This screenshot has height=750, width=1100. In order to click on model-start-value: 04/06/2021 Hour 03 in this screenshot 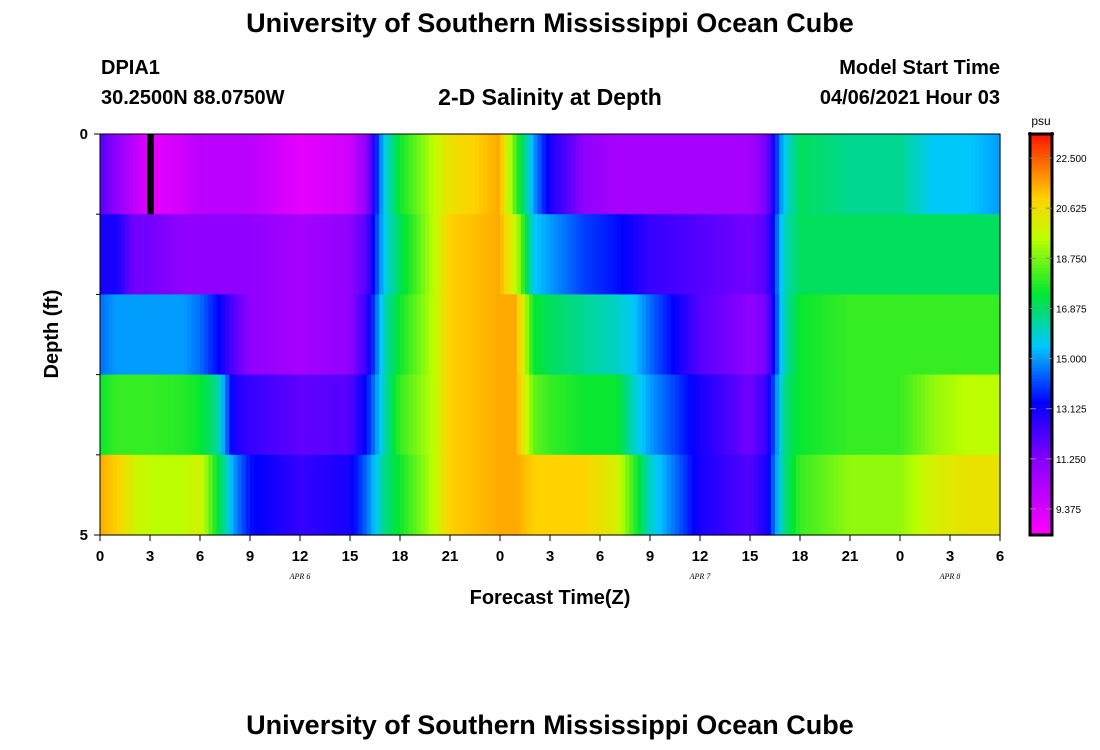, I will do `click(909, 98)`.